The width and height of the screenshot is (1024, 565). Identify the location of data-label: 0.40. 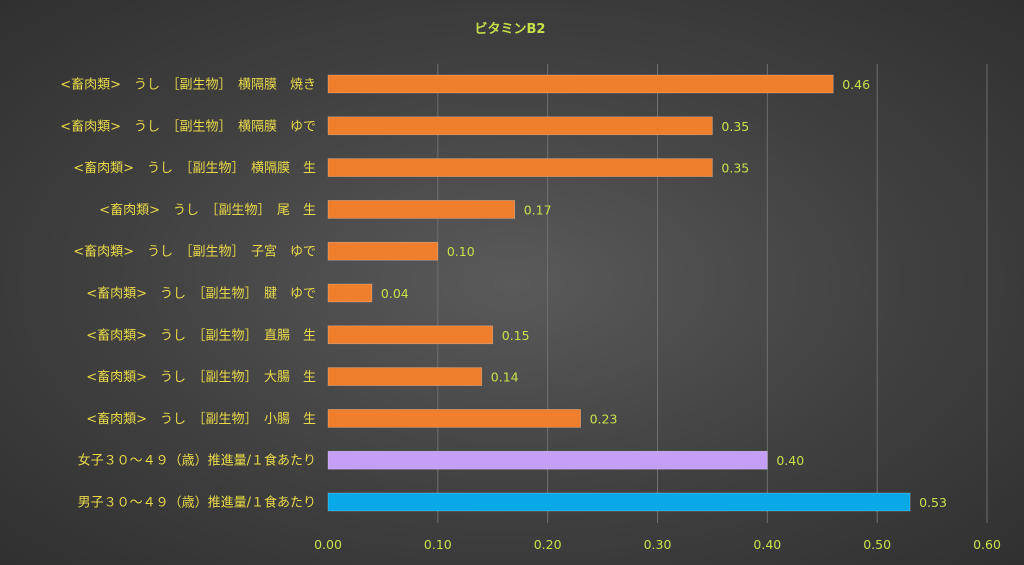
(790, 460).